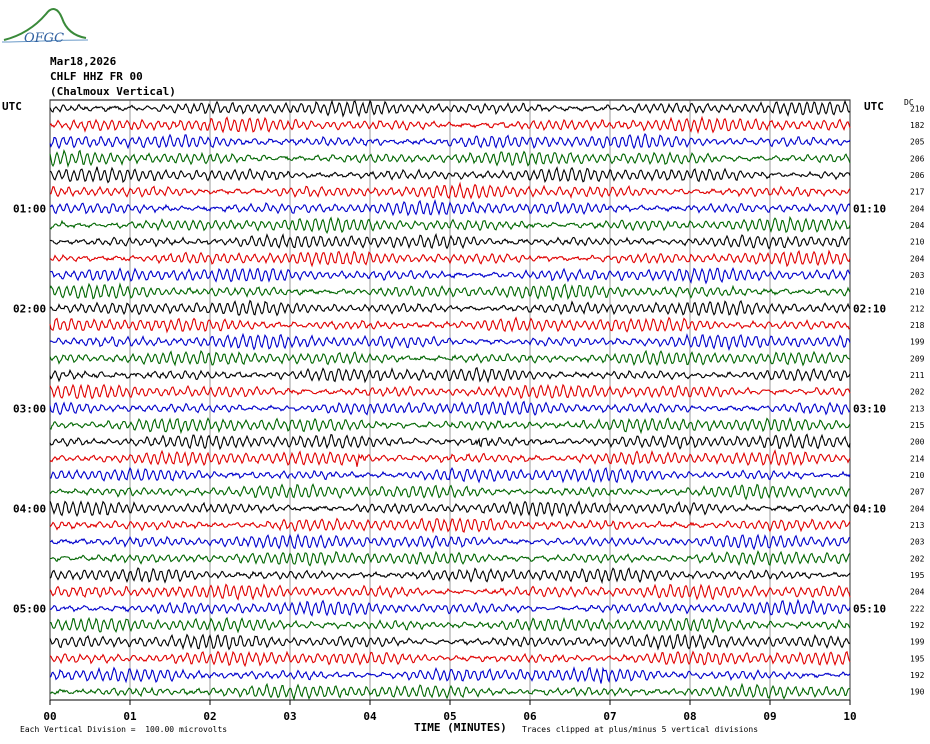  I want to click on dc-value-label: 205, so click(917, 142).